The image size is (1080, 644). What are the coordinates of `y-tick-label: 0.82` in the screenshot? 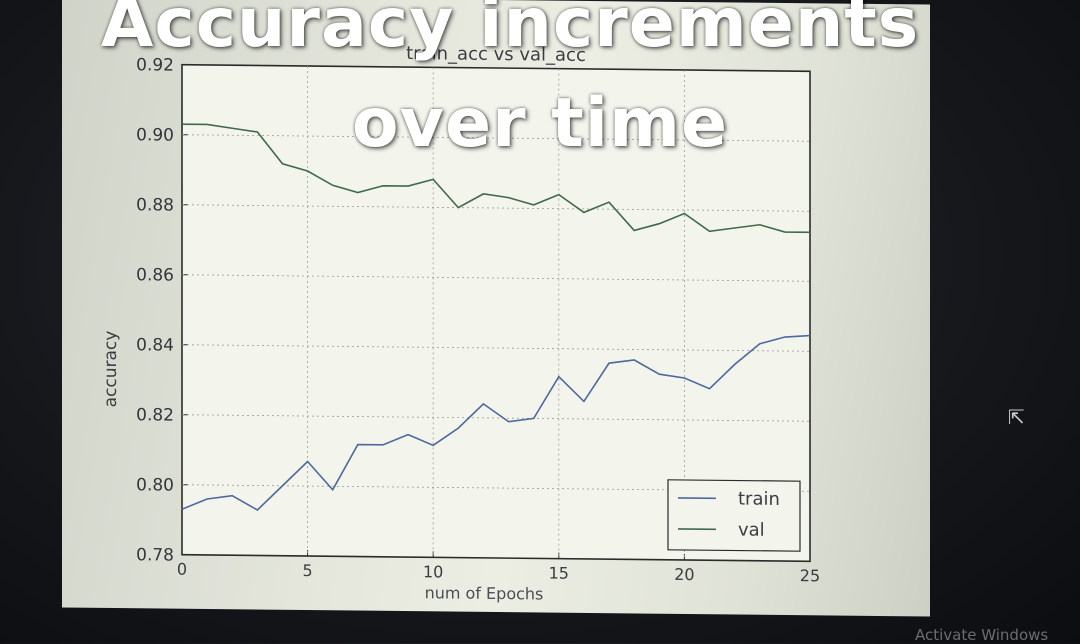 It's located at (155, 415).